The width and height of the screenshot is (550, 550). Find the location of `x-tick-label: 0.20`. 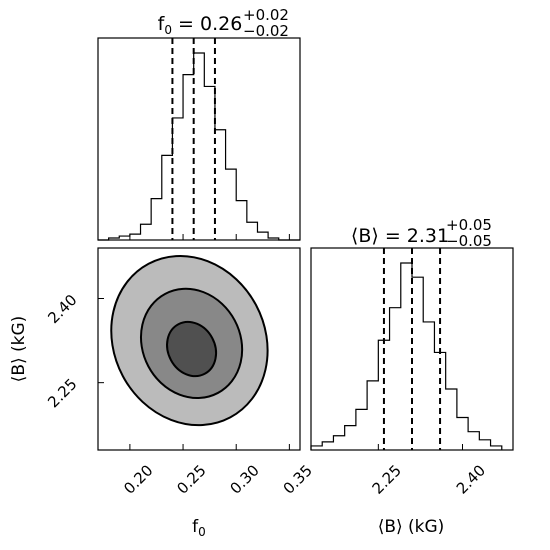

x-tick-label: 0.20 is located at coordinates (138, 479).